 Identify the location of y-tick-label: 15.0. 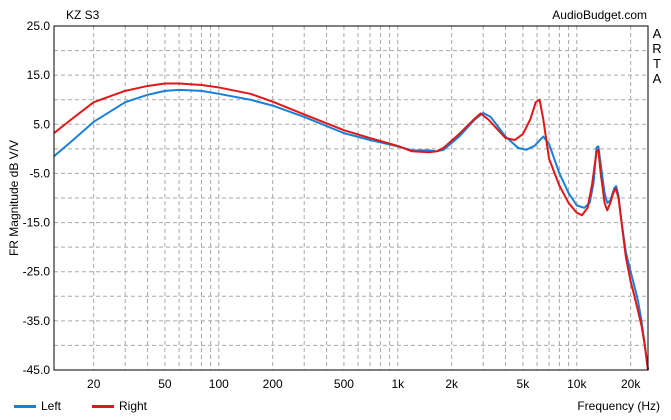
(39, 75).